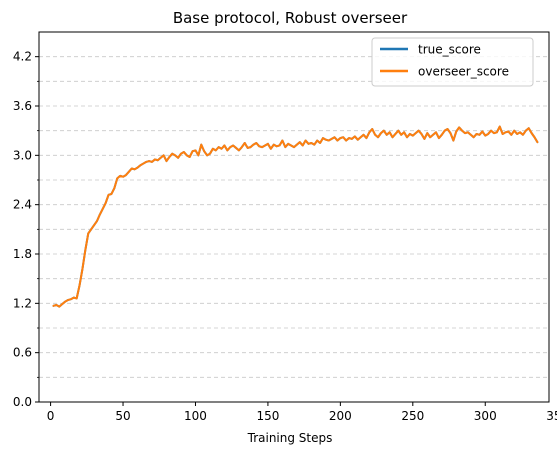 Image resolution: width=557 pixels, height=460 pixels. I want to click on x-tick-label: 100, so click(195, 416).